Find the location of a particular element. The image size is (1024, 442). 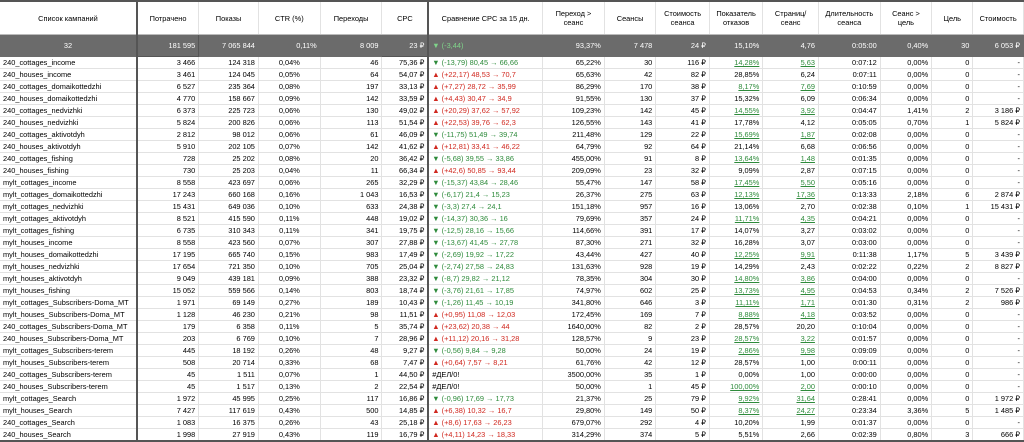

cell-campaign-name: mylt_houses_Subscribers-Doma_MT is located at coordinates (69, 314).